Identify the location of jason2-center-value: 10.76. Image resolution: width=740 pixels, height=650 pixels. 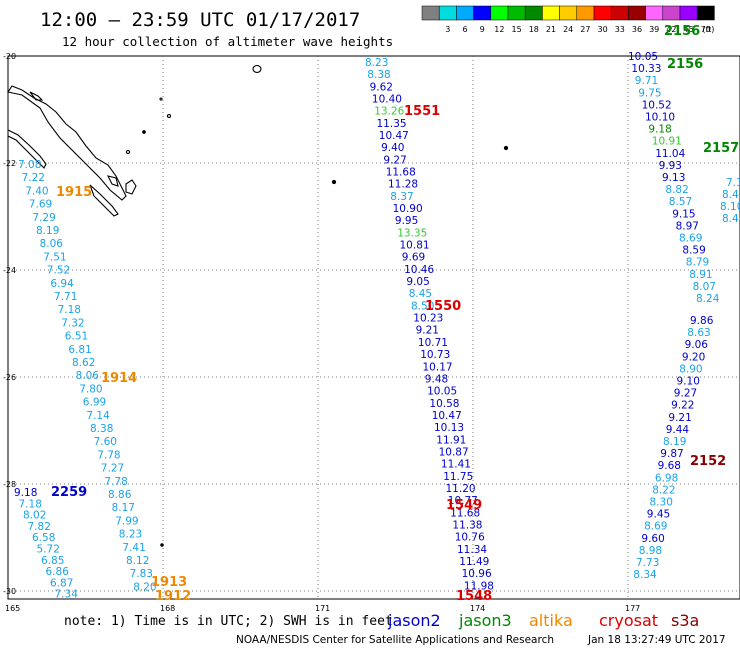
(470, 538).